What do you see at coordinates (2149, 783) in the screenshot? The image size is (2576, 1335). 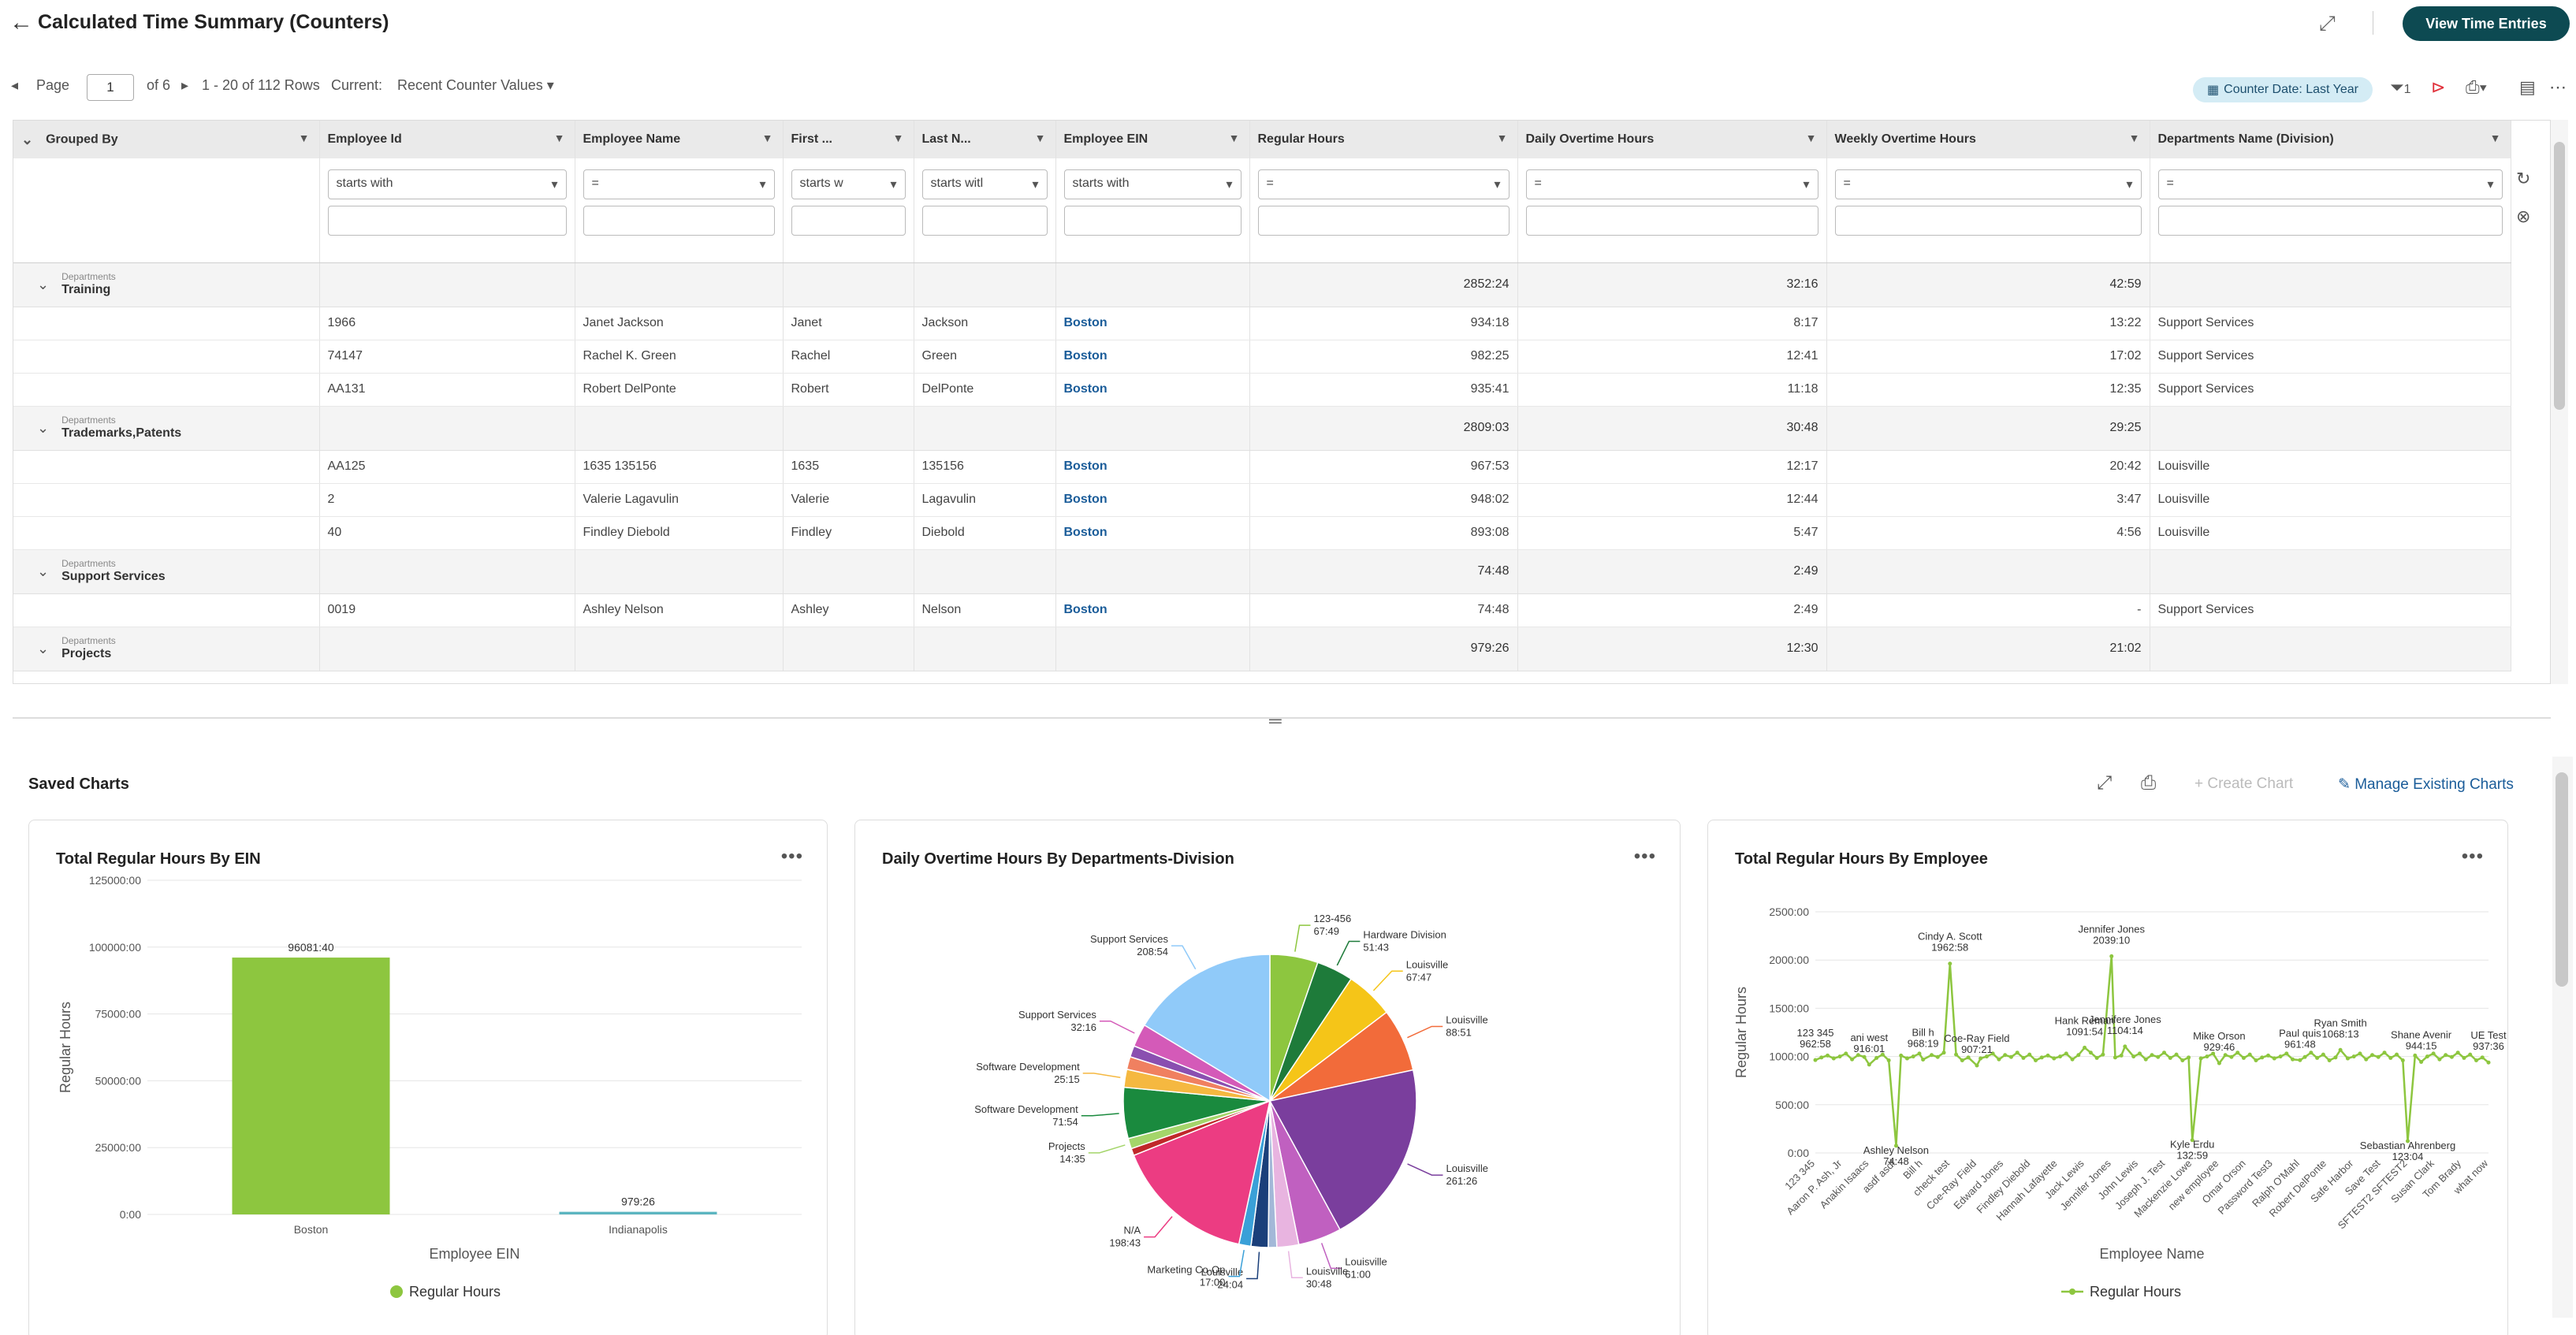 I see `print-icon: ⎙` at bounding box center [2149, 783].